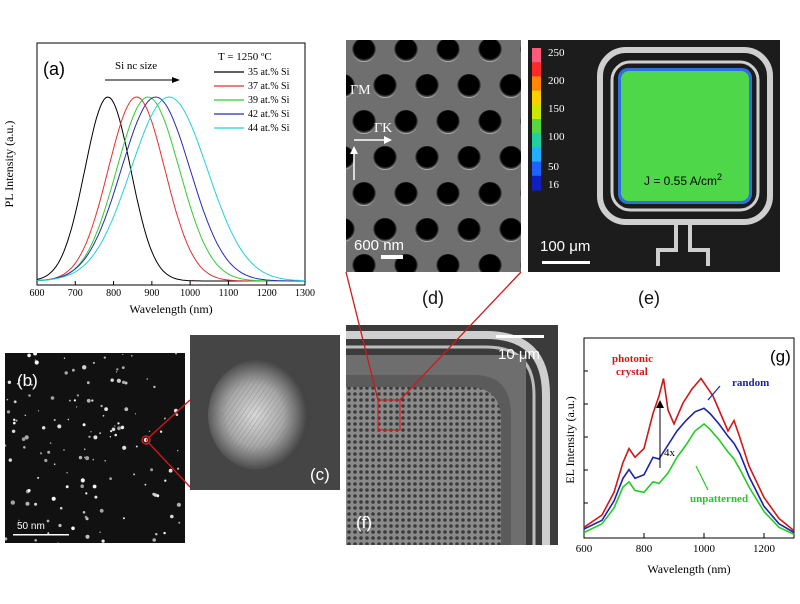  What do you see at coordinates (113, 293) in the screenshot?
I see `pl-x-tick-label: 800` at bounding box center [113, 293].